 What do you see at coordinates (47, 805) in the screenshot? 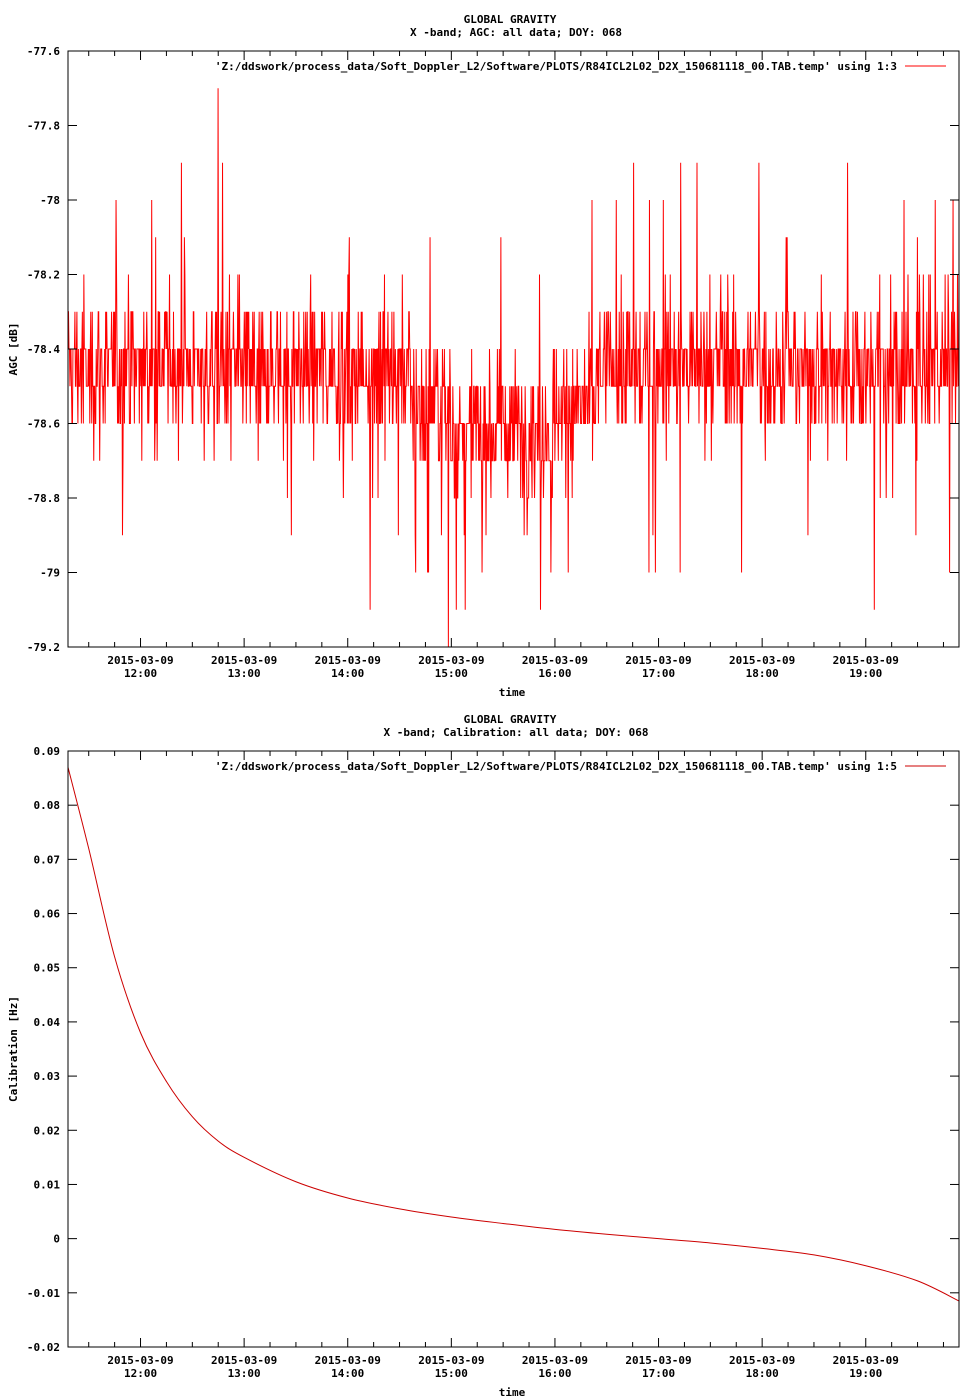
I see `y-tick-label: 0.08` at bounding box center [47, 805].